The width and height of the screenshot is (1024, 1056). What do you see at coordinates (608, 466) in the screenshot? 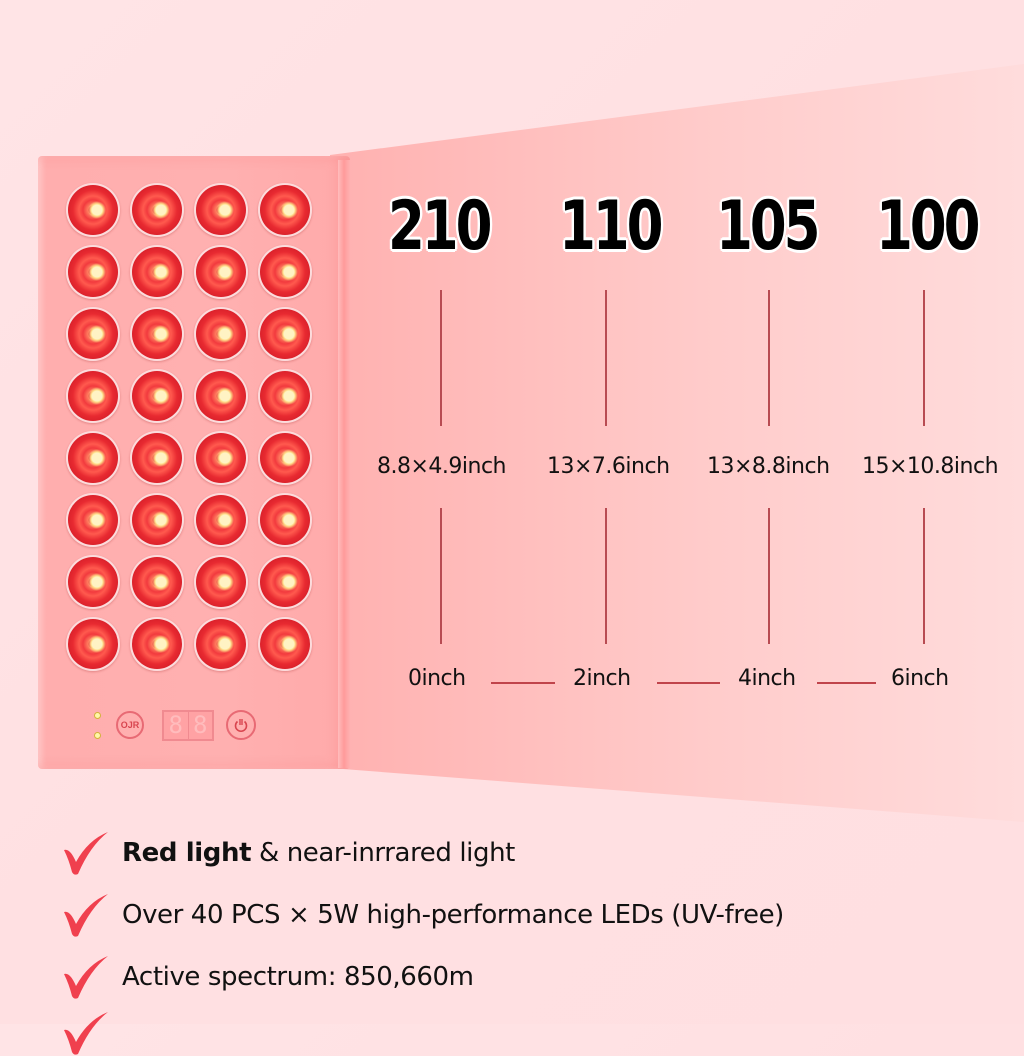
I see `coverage-label: 13×7.6inch` at bounding box center [608, 466].